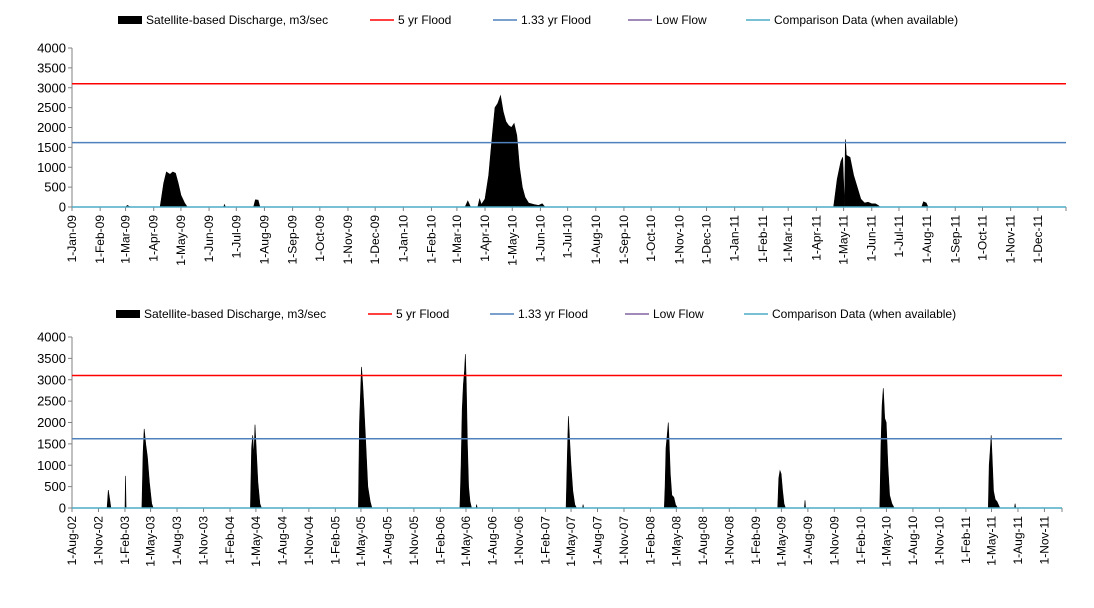 The width and height of the screenshot is (1094, 608). Describe the element at coordinates (485, 238) in the screenshot. I see `x-tick-label: 1-Apr-10` at that location.